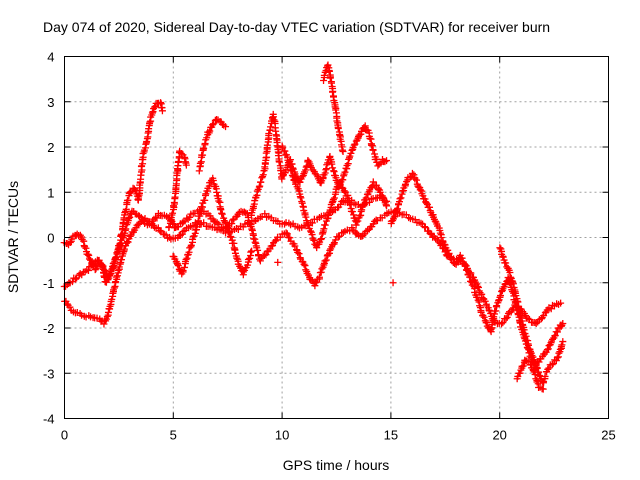 Image resolution: width=640 pixels, height=480 pixels. I want to click on y-tick-label: 0, so click(50, 238).